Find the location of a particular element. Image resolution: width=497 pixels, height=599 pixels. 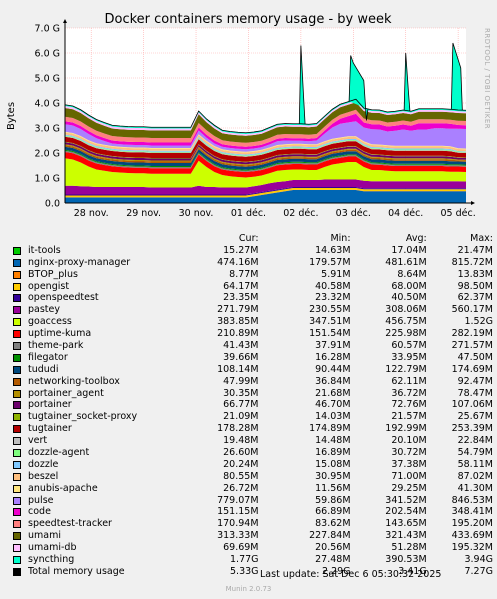

y-tick-label: 1.0 G is located at coordinates (48, 179).